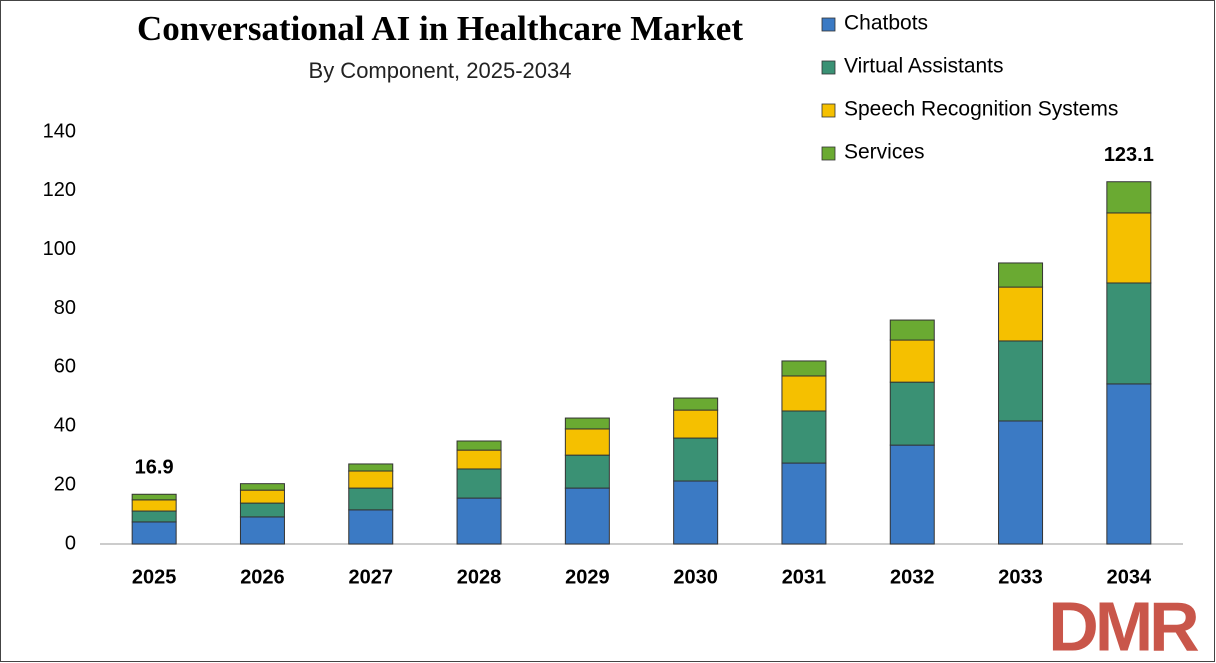 This screenshot has height=663, width=1216. What do you see at coordinates (981, 109) in the screenshot?
I see `legend-label: Speech Recognition Systems` at bounding box center [981, 109].